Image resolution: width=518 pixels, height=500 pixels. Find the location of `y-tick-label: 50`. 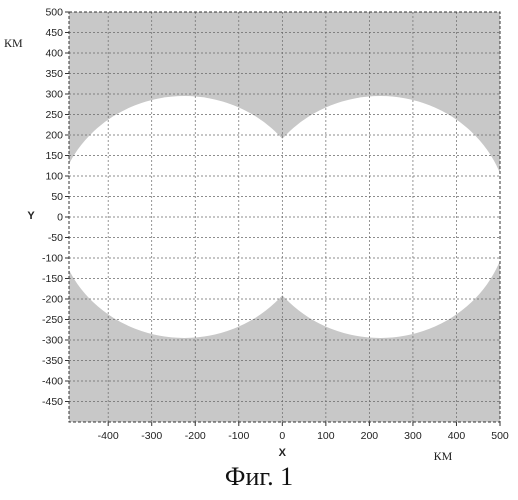

y-tick-label: 50 is located at coordinates (57, 197).